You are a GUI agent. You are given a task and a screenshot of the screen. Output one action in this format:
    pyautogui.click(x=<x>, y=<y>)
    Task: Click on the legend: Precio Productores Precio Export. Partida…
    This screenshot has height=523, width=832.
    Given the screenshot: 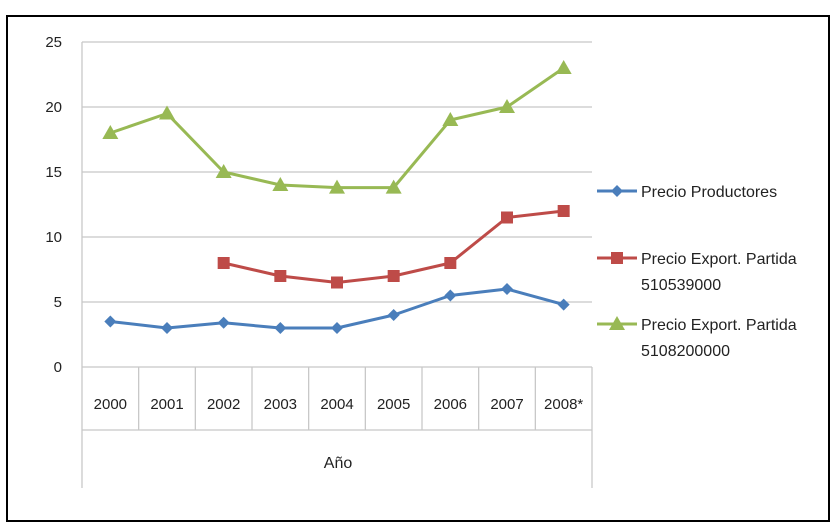 What is the action you would take?
    pyautogui.click(x=697, y=272)
    